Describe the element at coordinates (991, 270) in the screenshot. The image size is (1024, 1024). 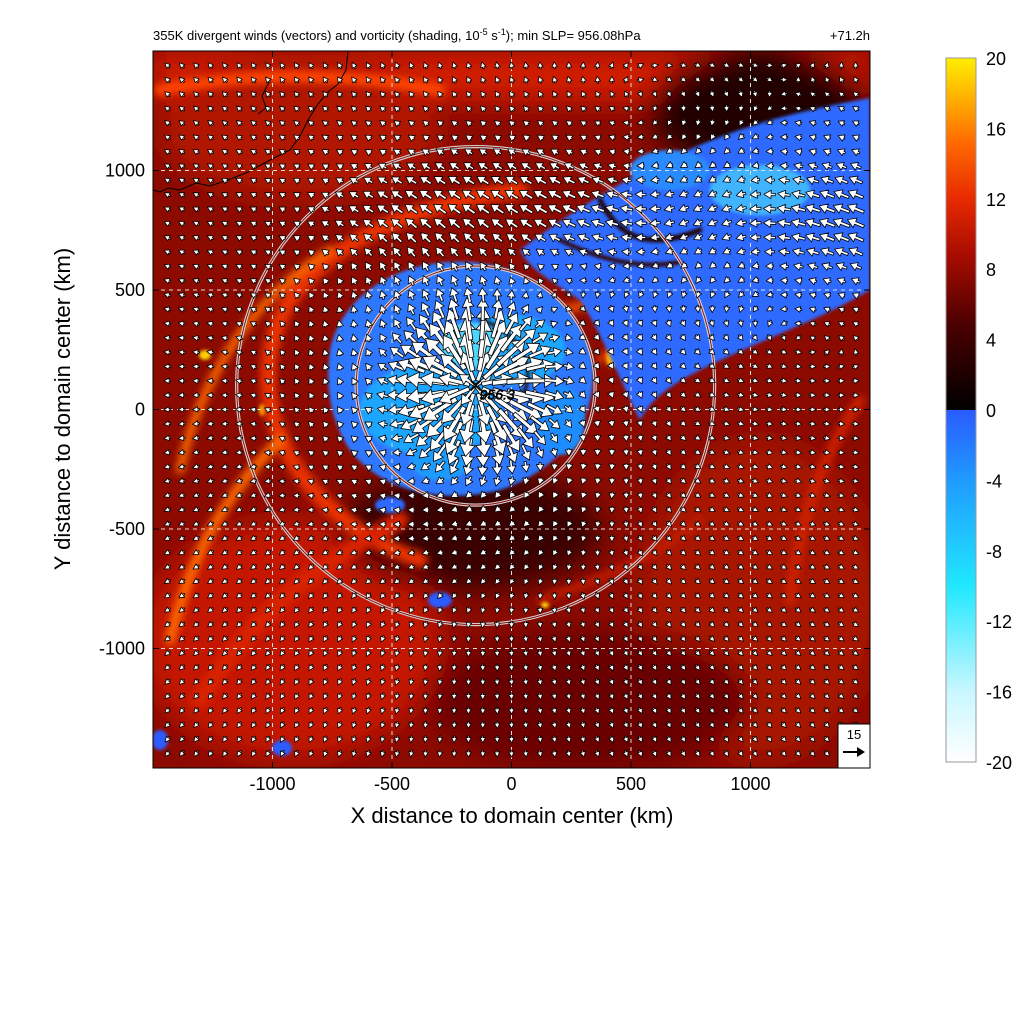
I see `colorbar-tick-label: 8` at that location.